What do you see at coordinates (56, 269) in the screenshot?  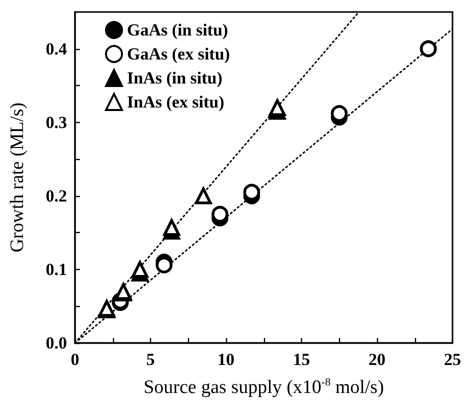 I see `y-tick-label: 0.1` at bounding box center [56, 269].